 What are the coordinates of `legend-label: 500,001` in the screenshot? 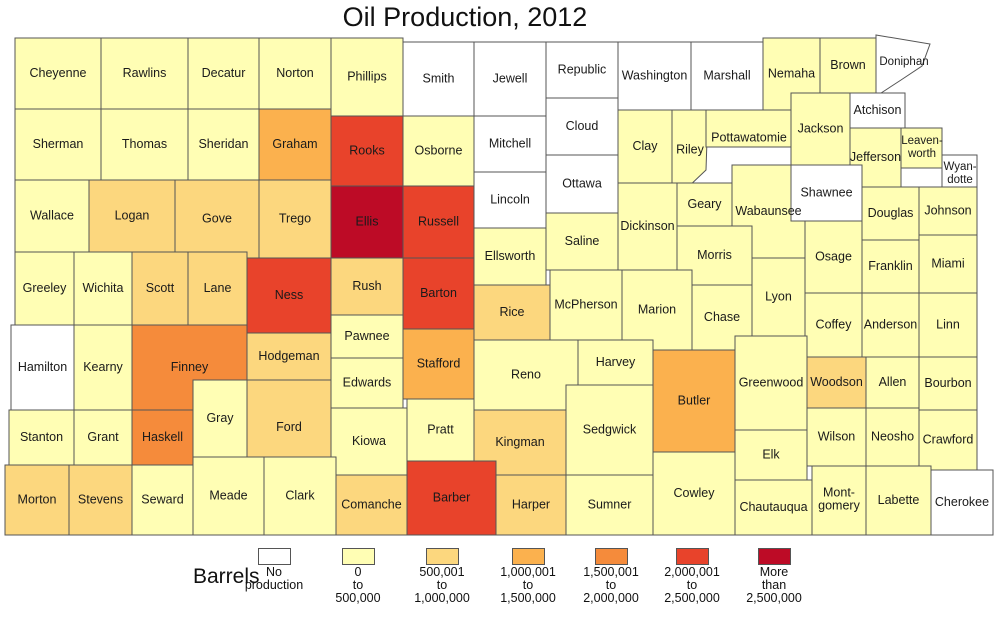 It's located at (442, 572).